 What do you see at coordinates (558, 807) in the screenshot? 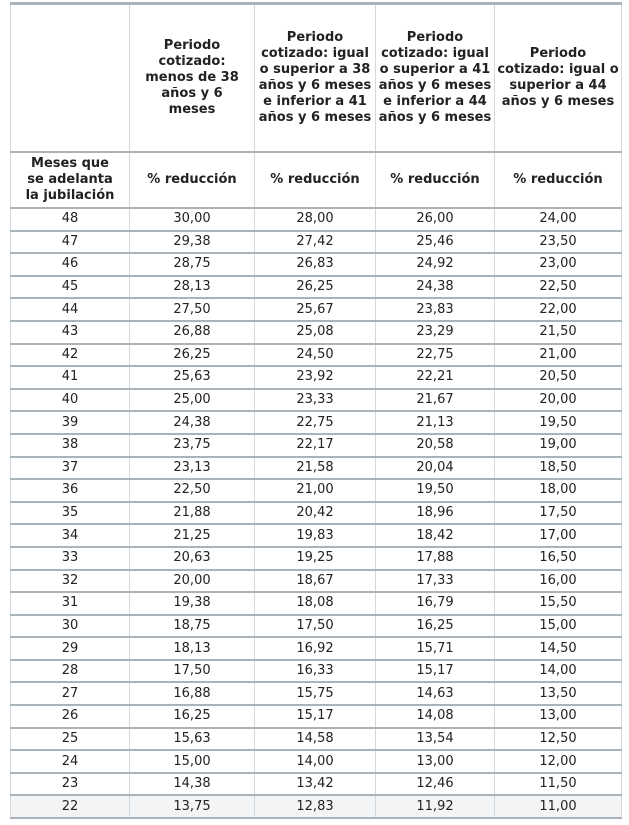
I see `reduction-cell-4: 11,00` at bounding box center [558, 807].